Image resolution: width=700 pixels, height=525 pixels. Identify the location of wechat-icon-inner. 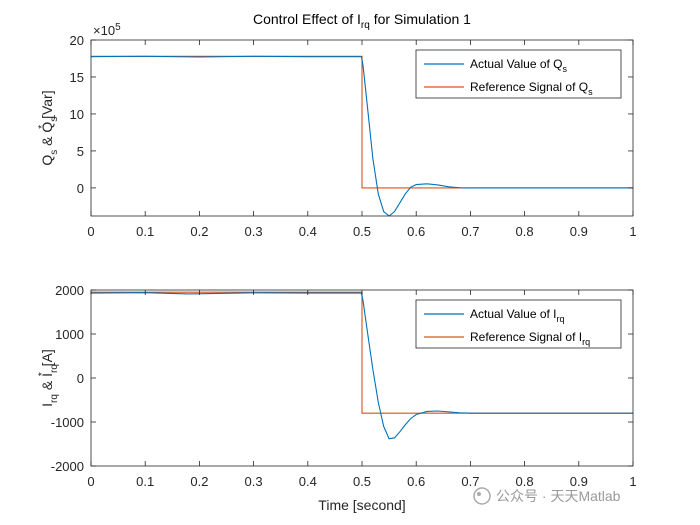
(479, 494).